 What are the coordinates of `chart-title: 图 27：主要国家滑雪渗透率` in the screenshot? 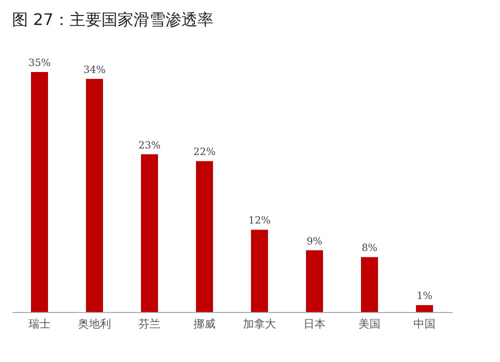 It's located at (113, 19).